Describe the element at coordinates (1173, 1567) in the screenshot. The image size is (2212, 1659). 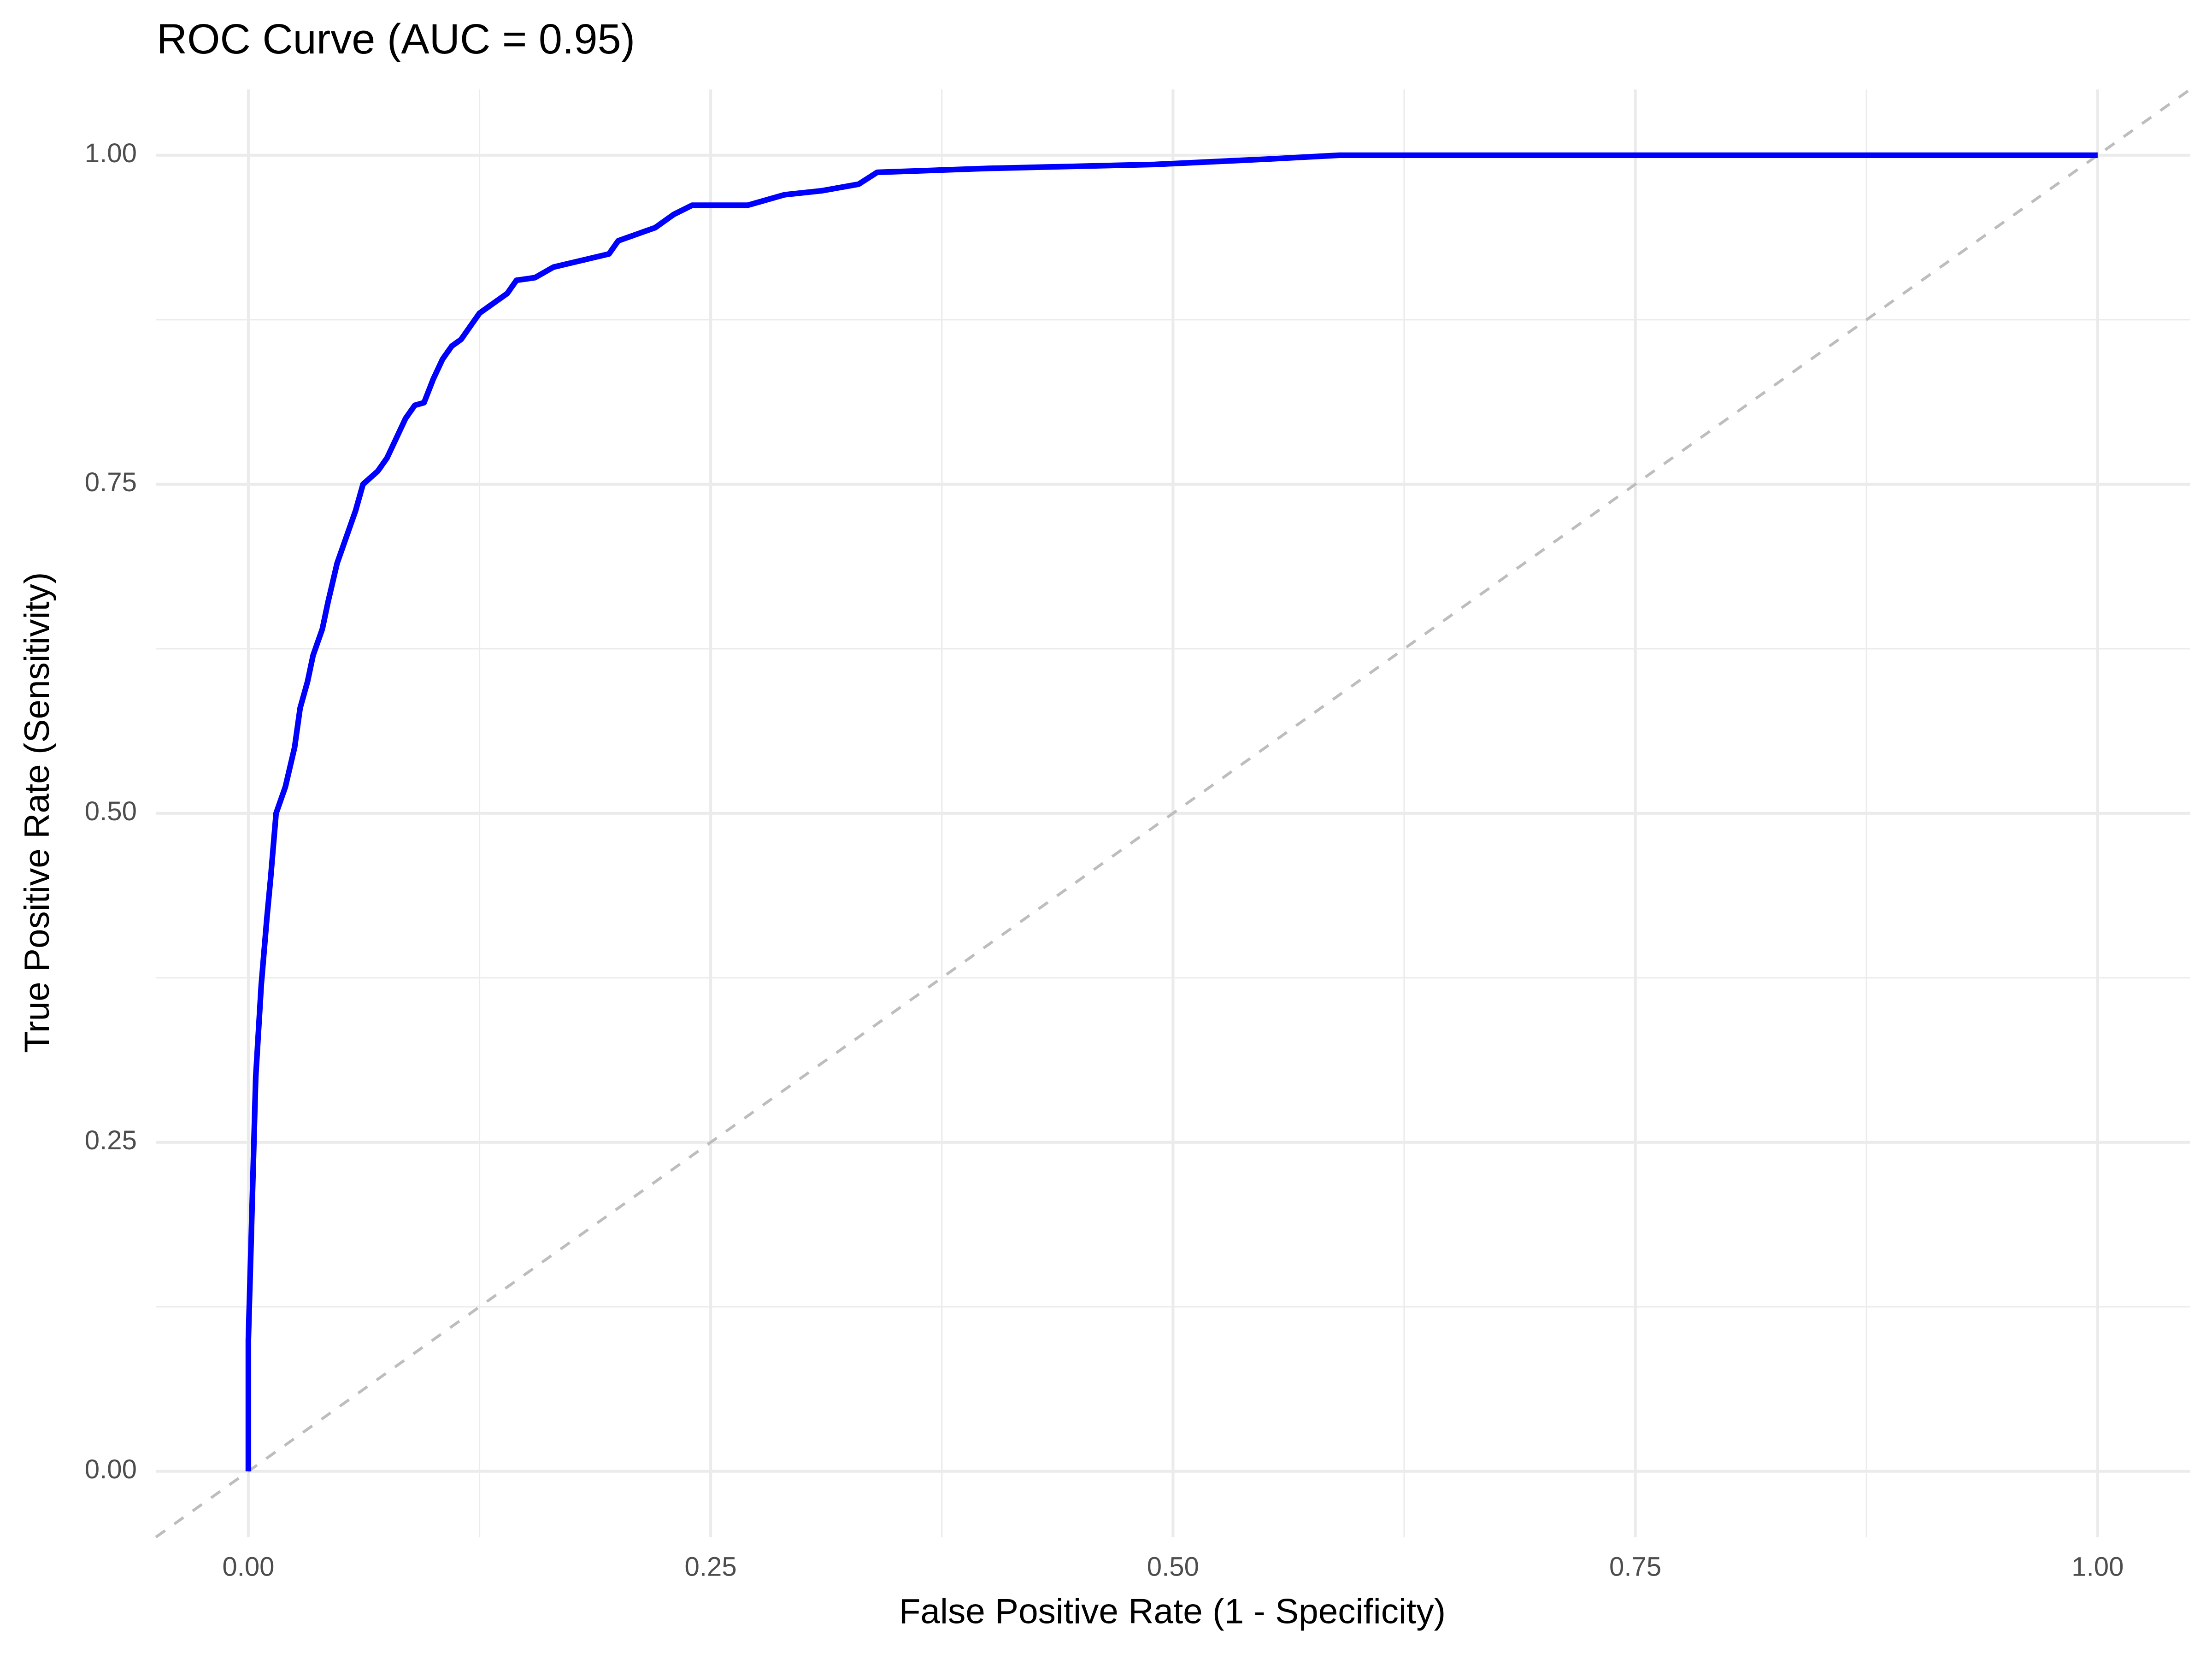
I see `x-tick-label: 0.50` at that location.